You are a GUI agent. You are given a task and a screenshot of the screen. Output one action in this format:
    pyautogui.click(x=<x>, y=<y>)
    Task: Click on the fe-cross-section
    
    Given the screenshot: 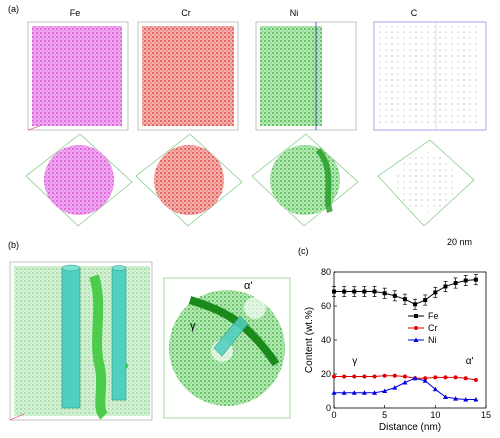 What is the action you would take?
    pyautogui.click(x=79, y=180)
    